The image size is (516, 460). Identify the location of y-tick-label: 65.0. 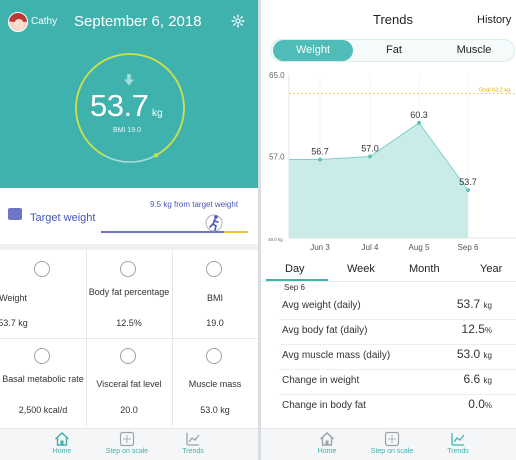
(277, 75).